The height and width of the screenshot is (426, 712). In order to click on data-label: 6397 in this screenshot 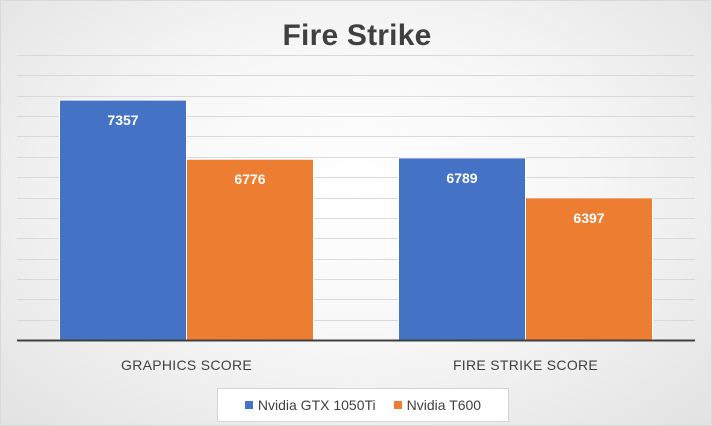, I will do `click(588, 218)`.